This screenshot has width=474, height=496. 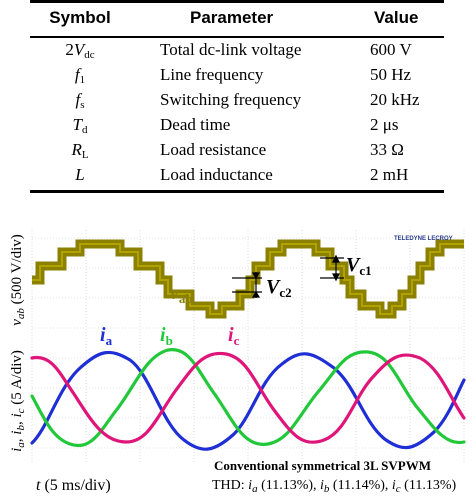 What do you see at coordinates (18, 280) in the screenshot?
I see `y-axis-label-voltage: vab (500 V/div)` at bounding box center [18, 280].